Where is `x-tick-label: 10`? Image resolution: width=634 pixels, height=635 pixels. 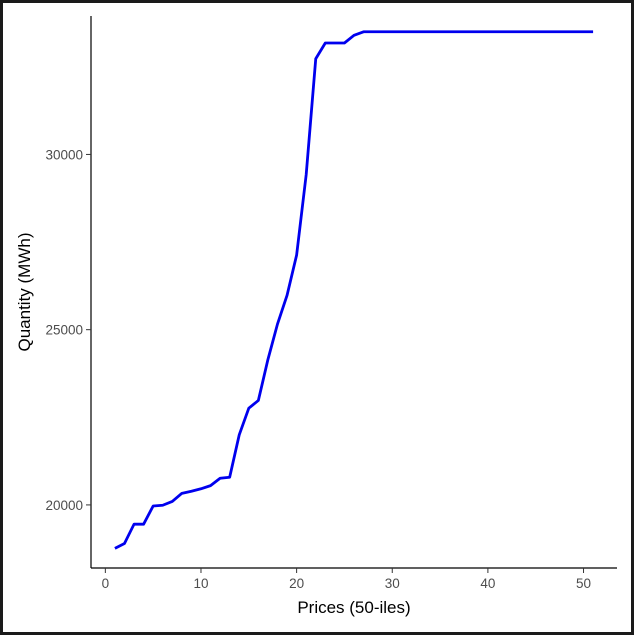
x-tick-label: 10 is located at coordinates (200, 583).